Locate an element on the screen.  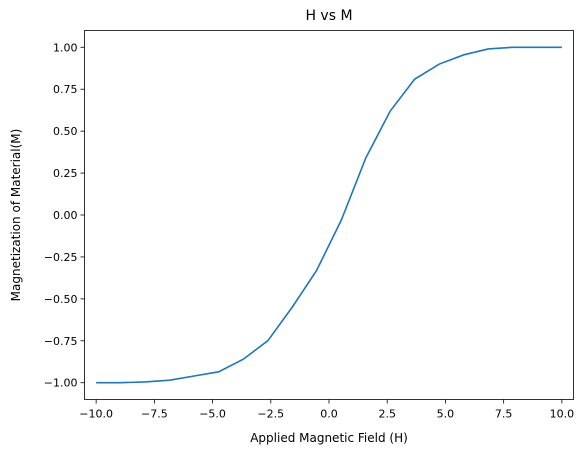
x-axis: −10.0 −7.5 −5.0 −2.5 0.0 2.5 5.0 7.5 10.0 is located at coordinates (327, 410).